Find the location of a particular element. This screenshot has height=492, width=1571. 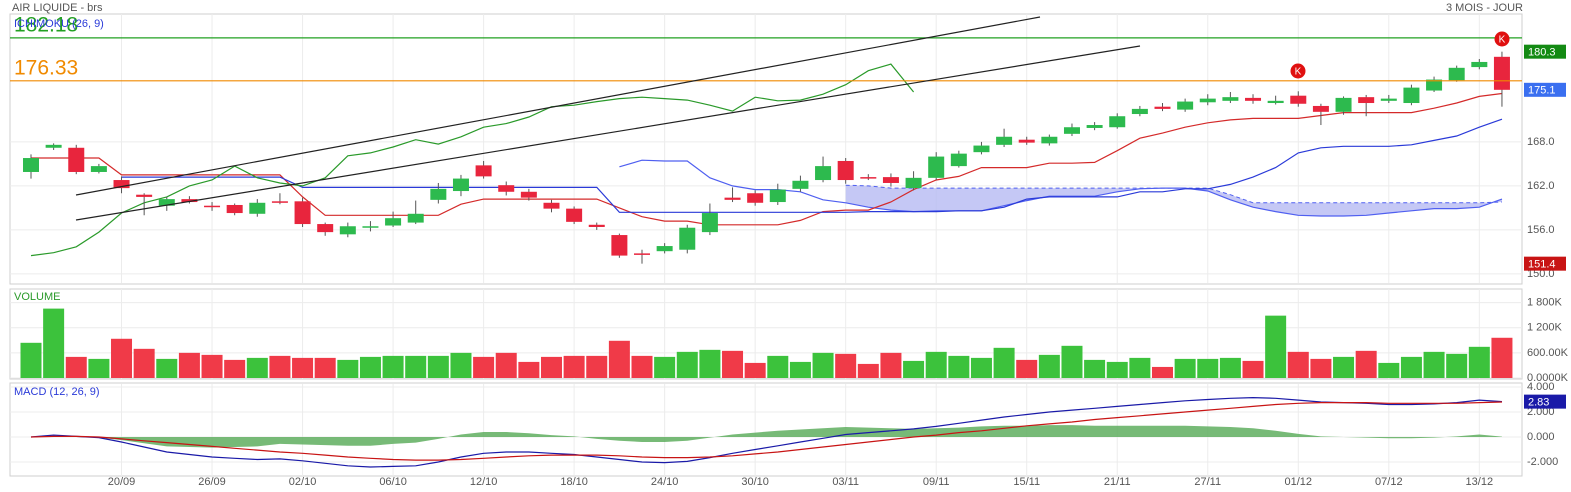

span-a-line is located at coordinates (1061, 188).